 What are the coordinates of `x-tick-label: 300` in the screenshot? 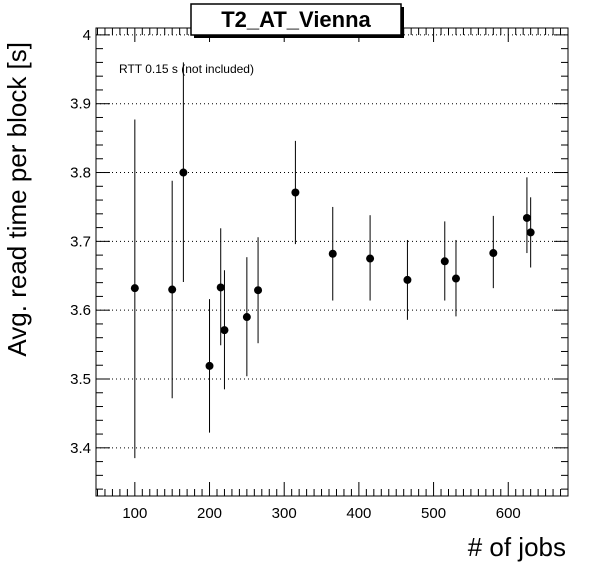 It's located at (284, 513).